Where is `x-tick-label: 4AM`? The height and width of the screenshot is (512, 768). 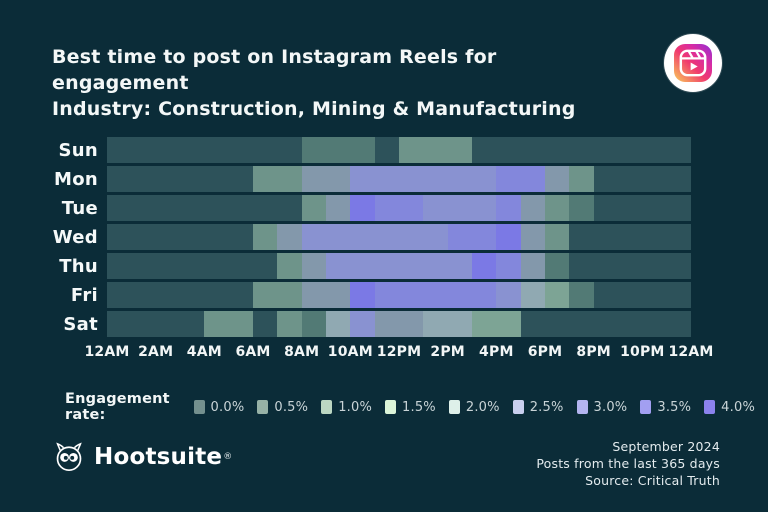
x-tick-label: 4AM is located at coordinates (204, 352).